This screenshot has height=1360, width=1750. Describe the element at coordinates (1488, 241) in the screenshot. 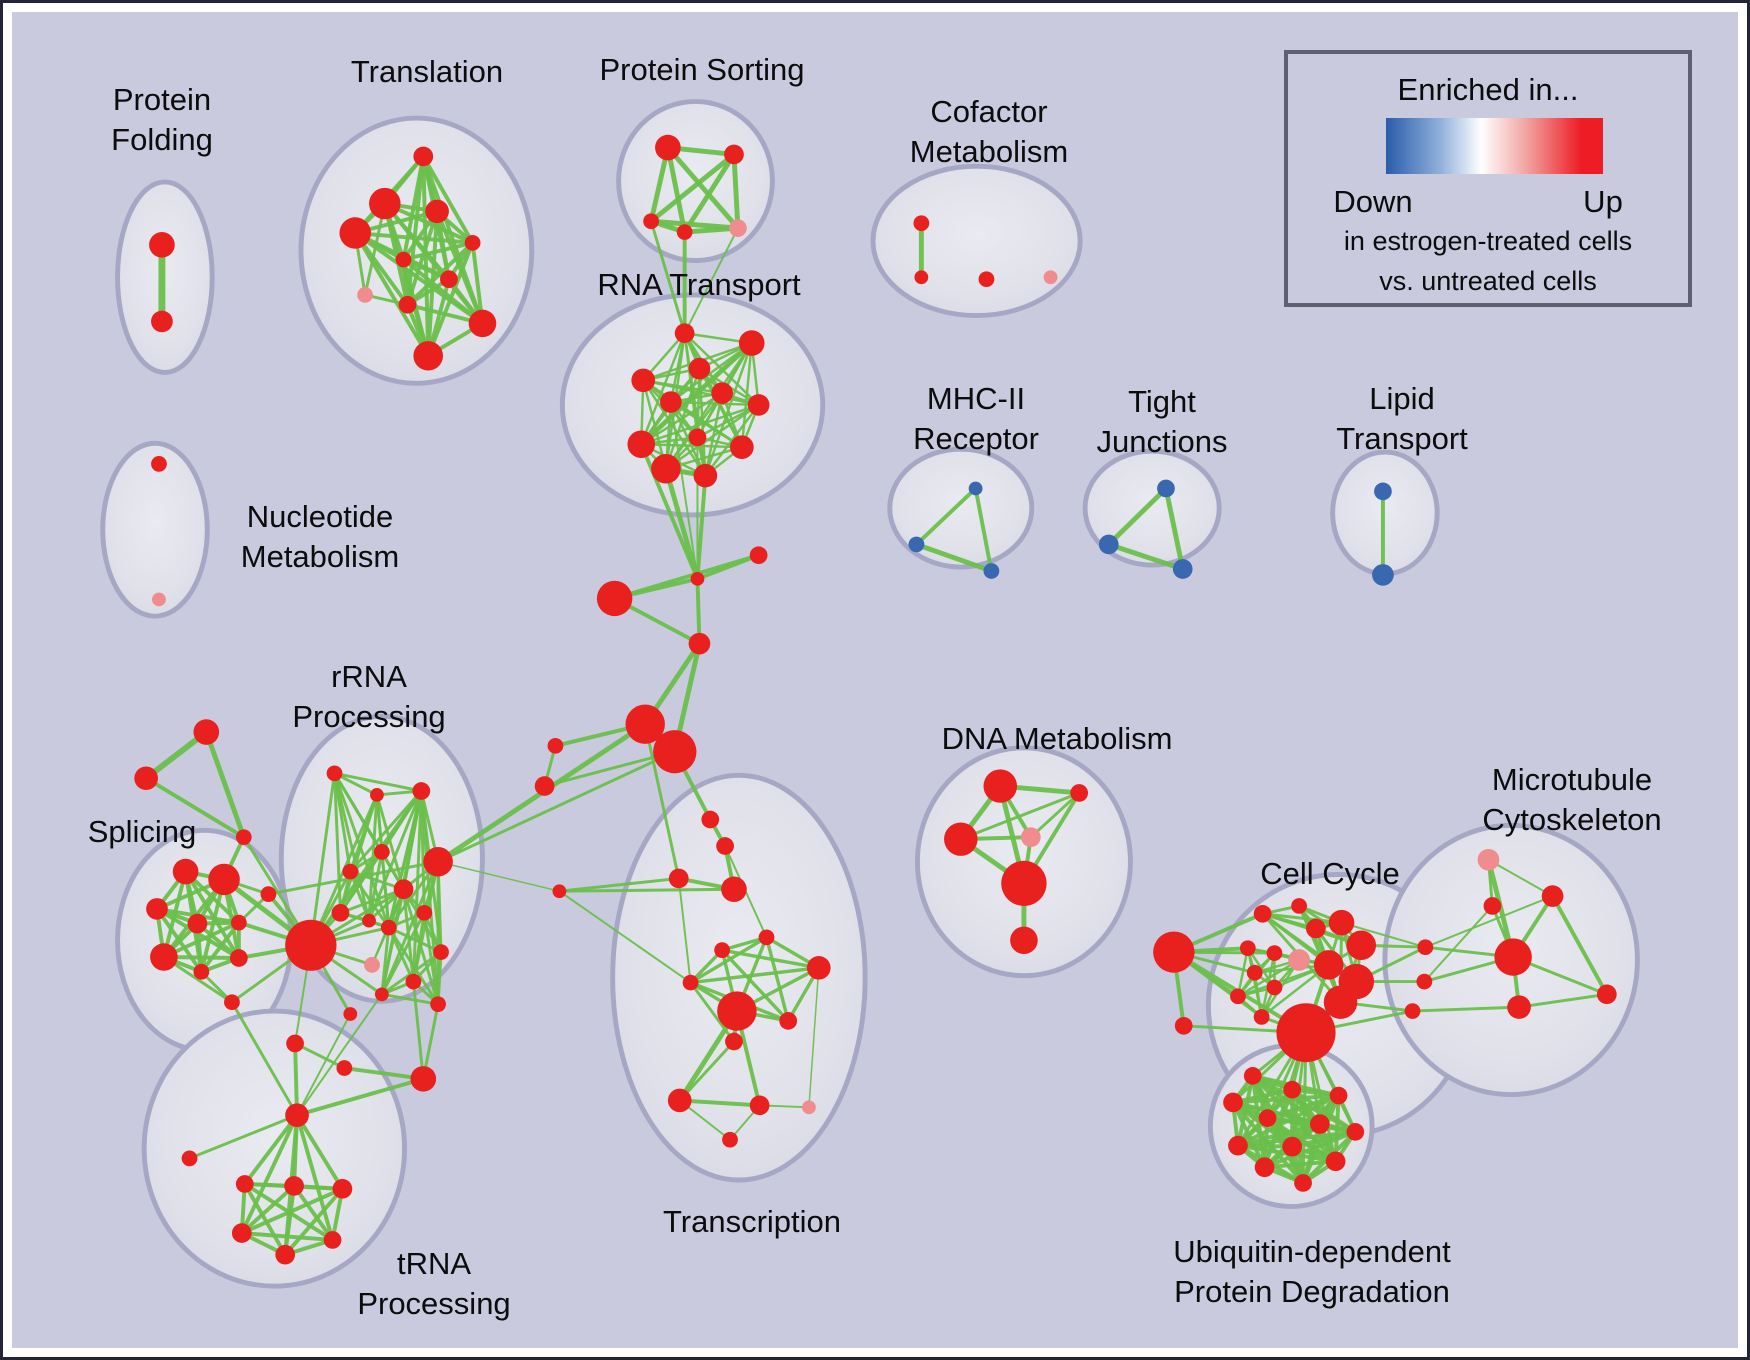

I see `legend-caption-line1: in estrogen-treated cells` at that location.